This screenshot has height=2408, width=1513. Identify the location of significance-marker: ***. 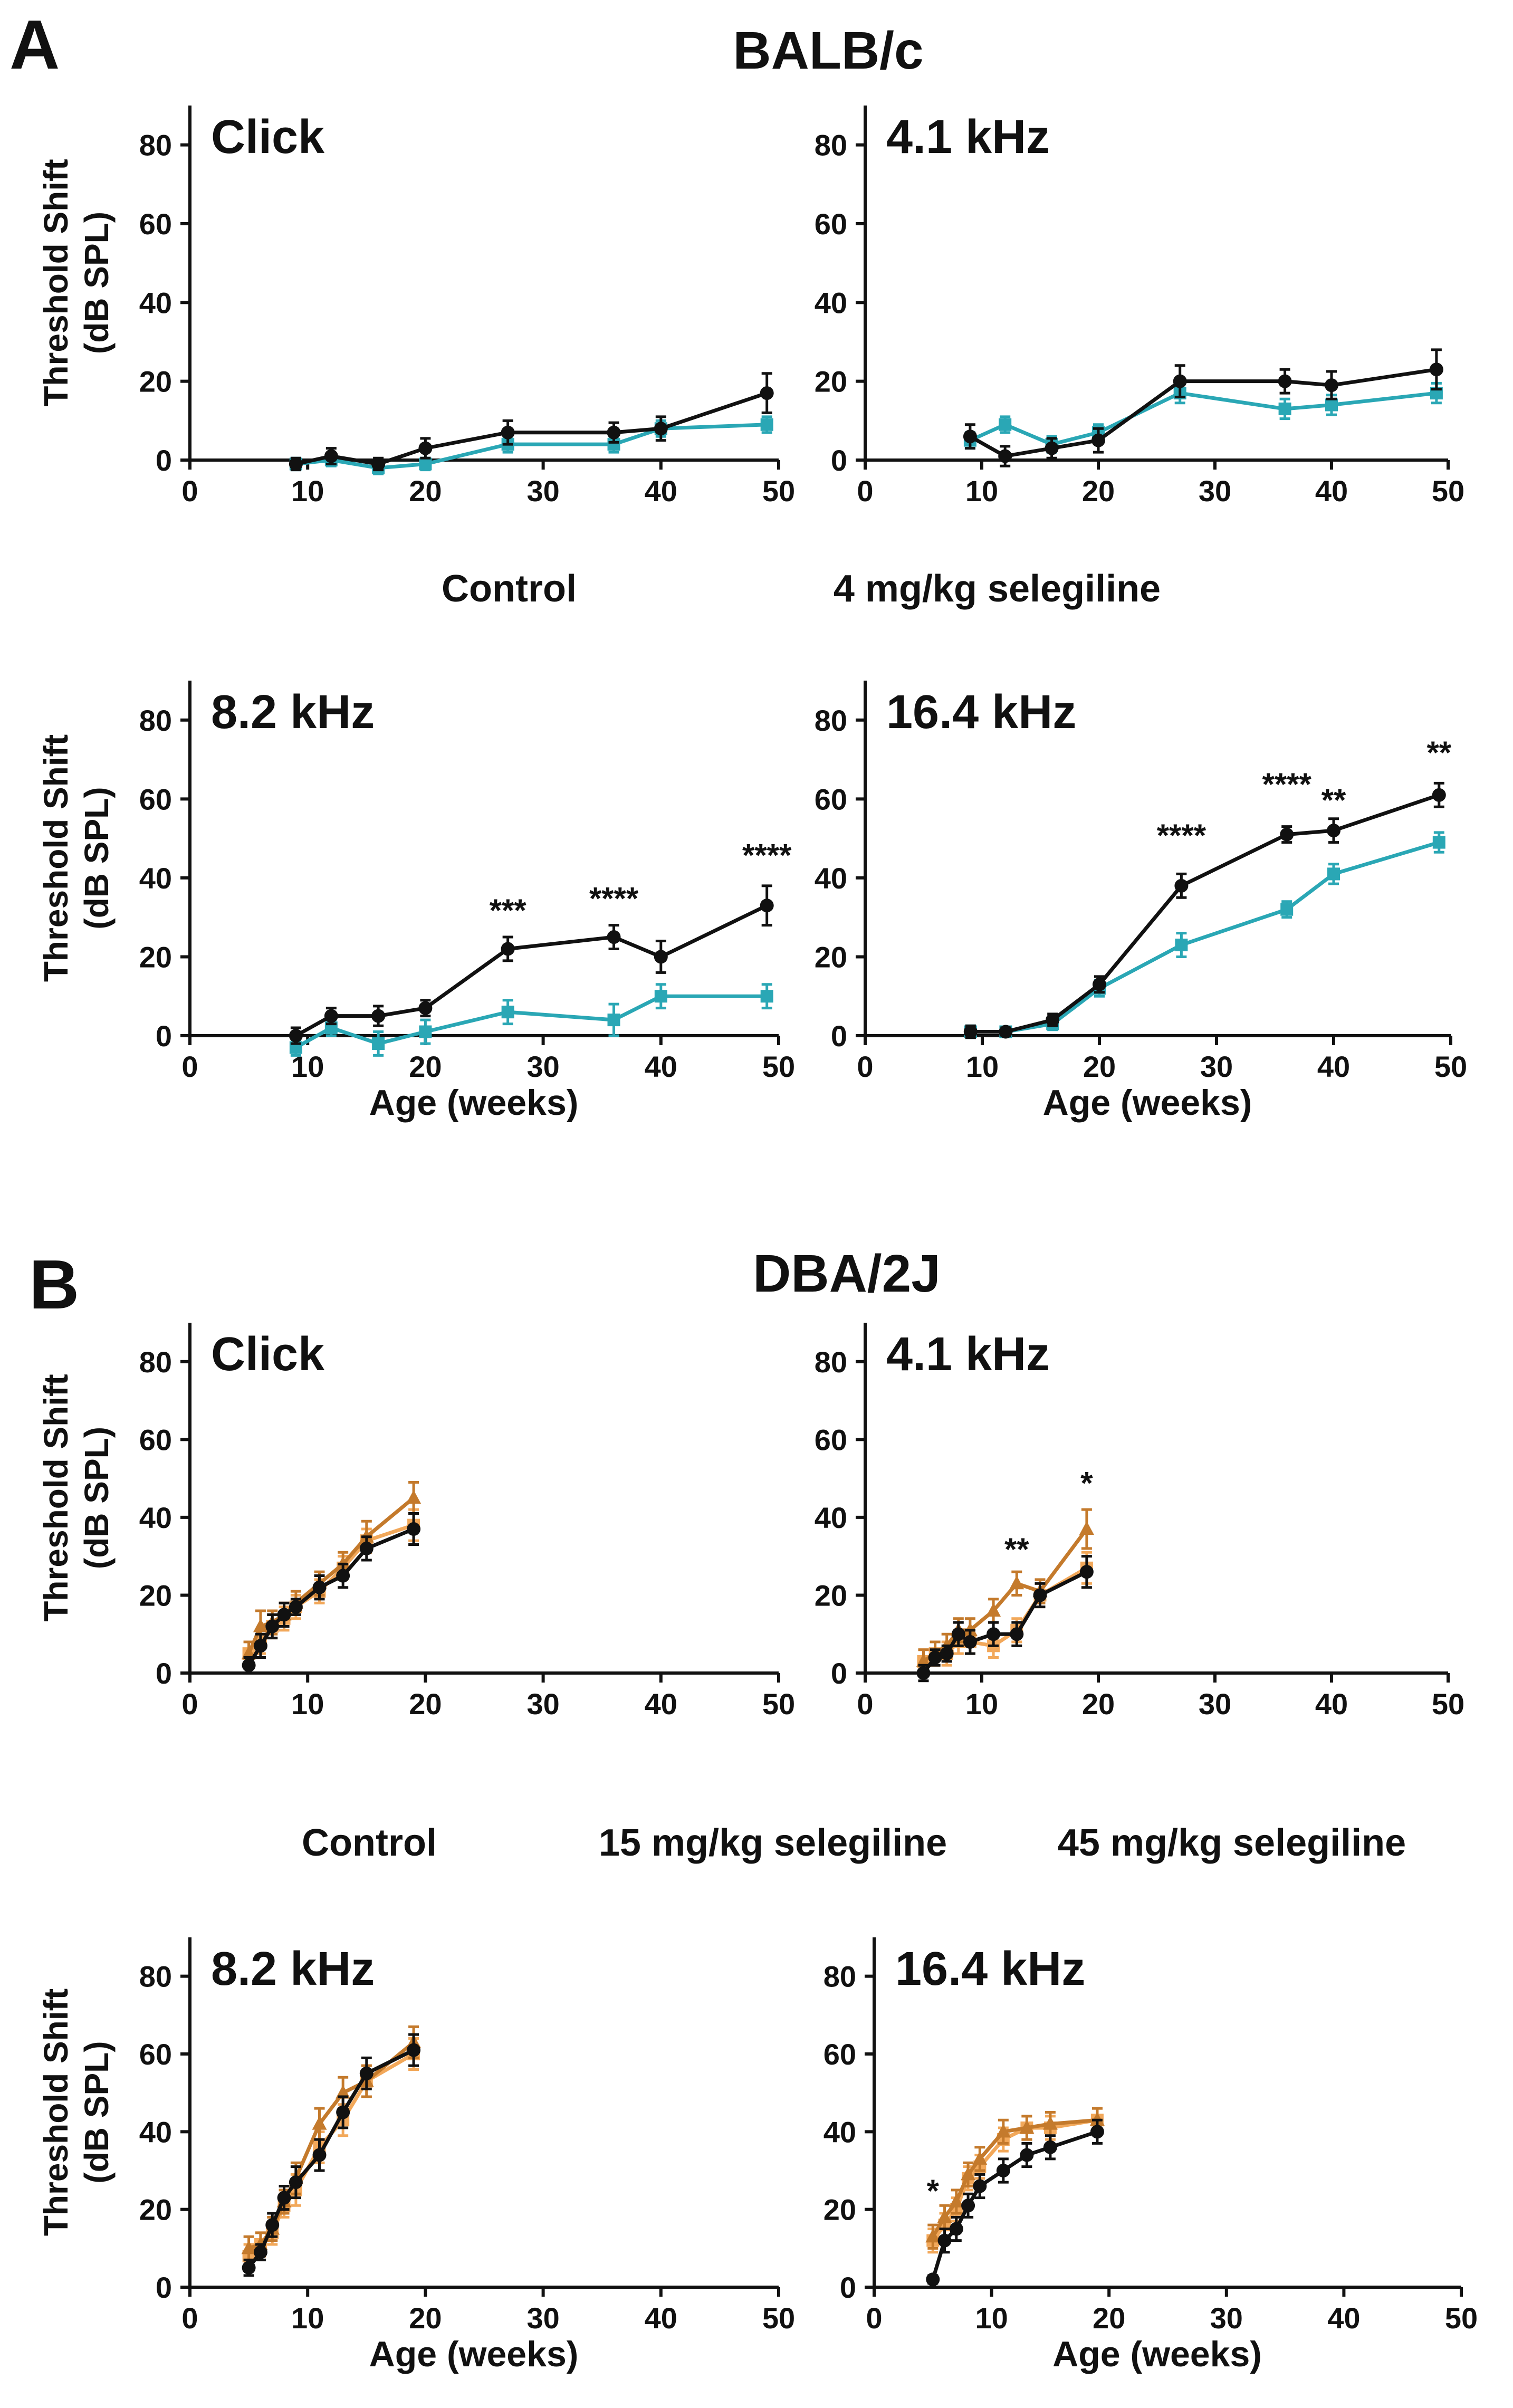
(508, 910).